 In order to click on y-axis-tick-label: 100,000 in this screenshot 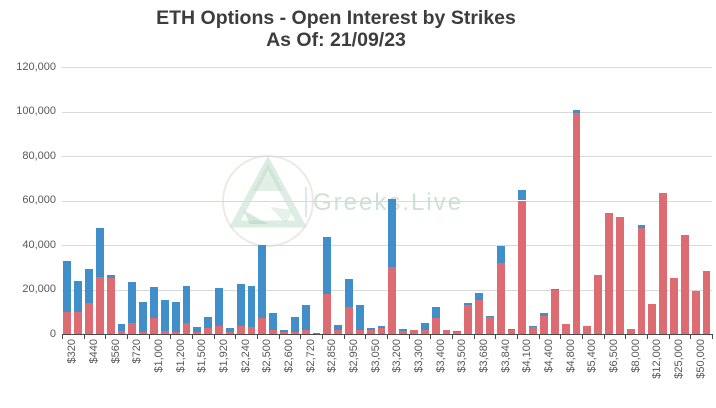, I will do `click(36, 111)`.